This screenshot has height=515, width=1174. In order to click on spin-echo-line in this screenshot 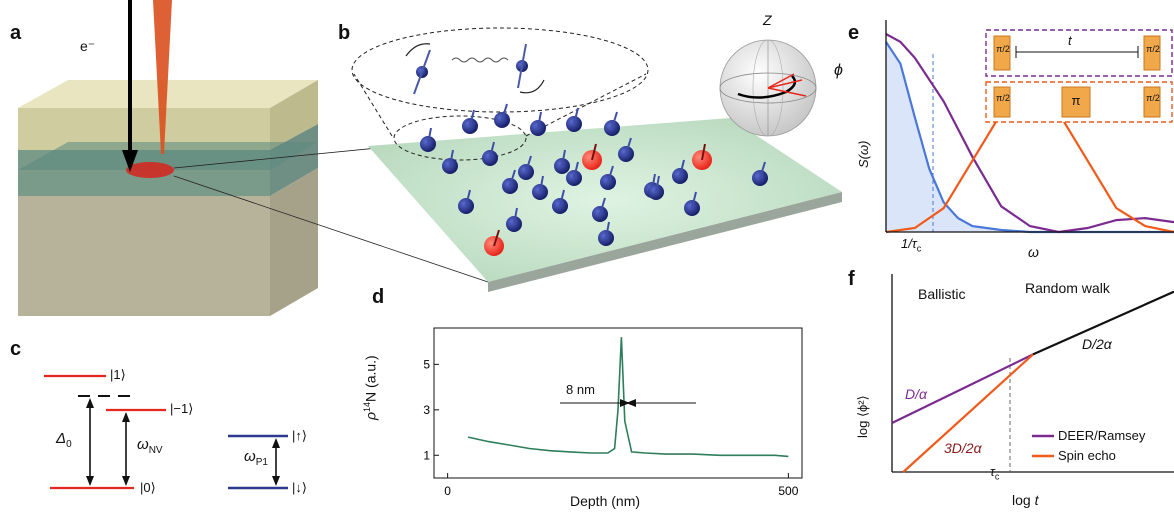, I will do `click(968, 413)`.